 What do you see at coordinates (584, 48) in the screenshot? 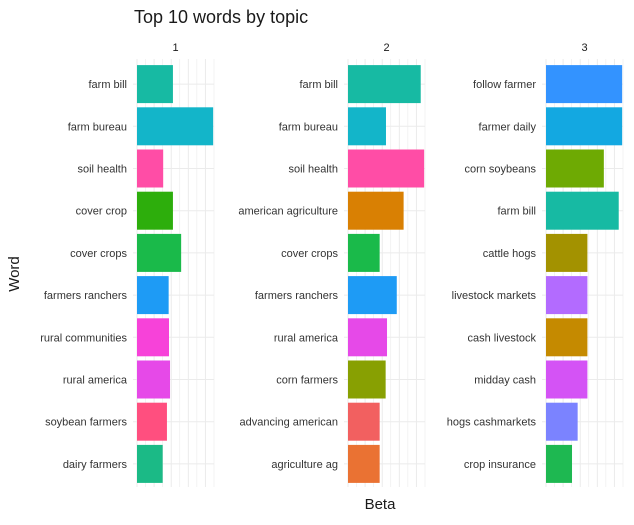
I see `facet-strip-label: 3` at bounding box center [584, 48].